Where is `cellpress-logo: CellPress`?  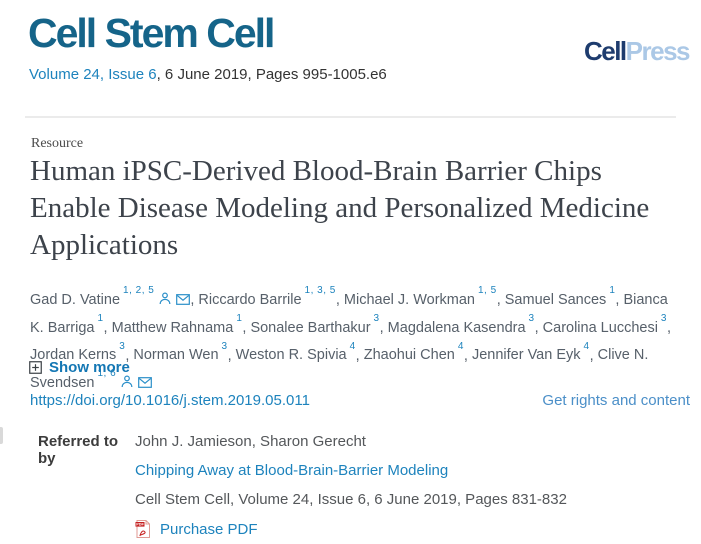 cellpress-logo: CellPress is located at coordinates (637, 51).